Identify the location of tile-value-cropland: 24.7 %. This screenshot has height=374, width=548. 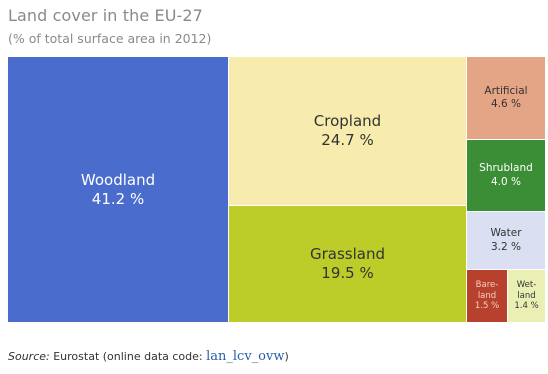
(347, 140).